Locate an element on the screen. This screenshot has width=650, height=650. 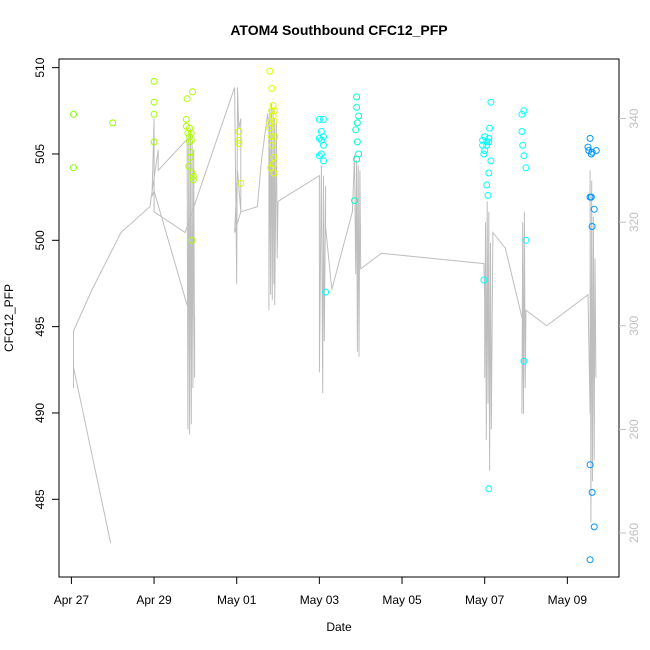
y-tick-label: 490 is located at coordinates (40, 413).